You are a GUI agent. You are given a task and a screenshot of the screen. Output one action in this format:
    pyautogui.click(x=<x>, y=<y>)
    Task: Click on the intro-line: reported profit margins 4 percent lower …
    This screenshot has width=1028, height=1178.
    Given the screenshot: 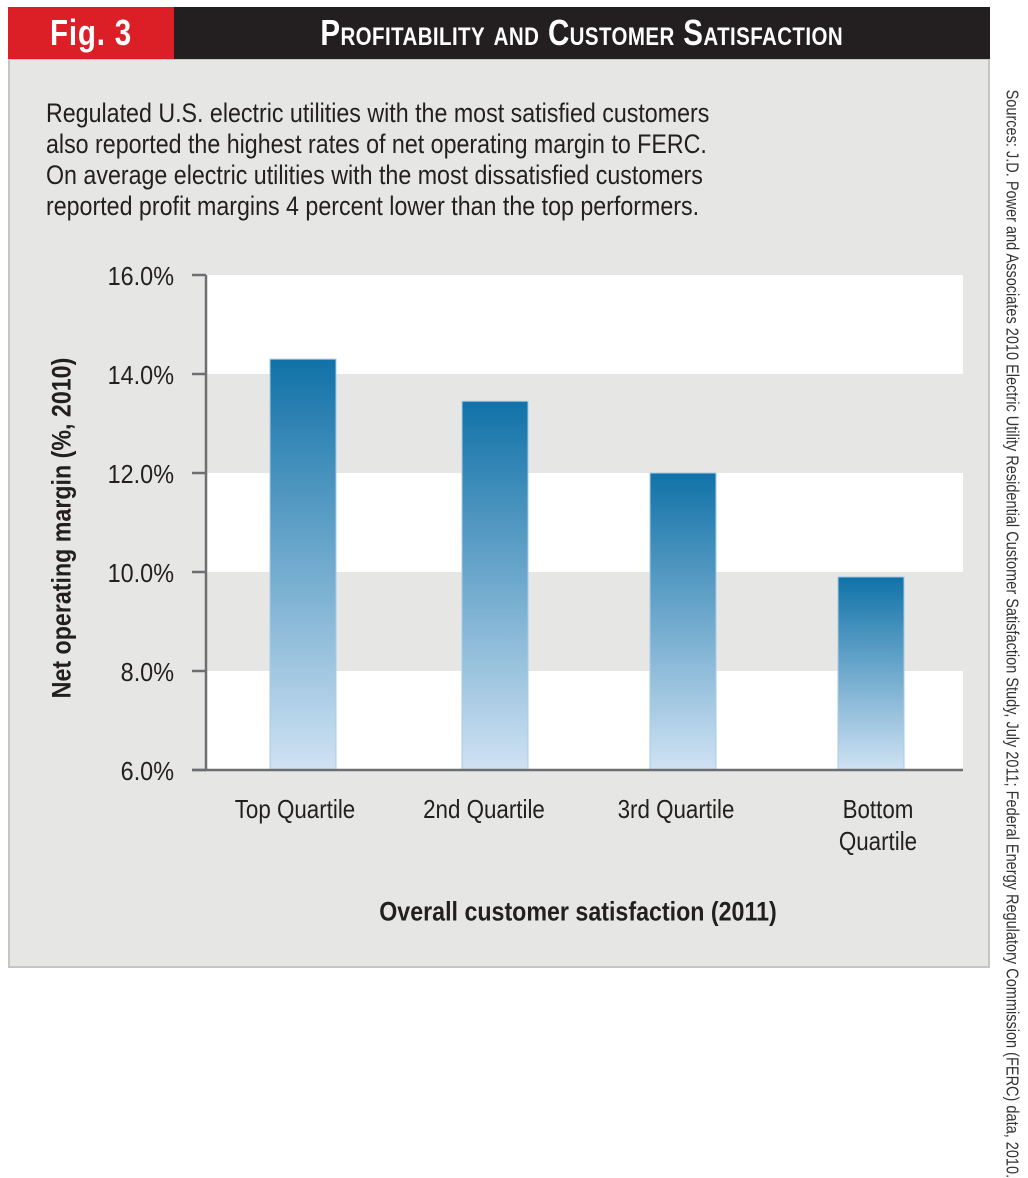 What is the action you would take?
    pyautogui.click(x=373, y=206)
    